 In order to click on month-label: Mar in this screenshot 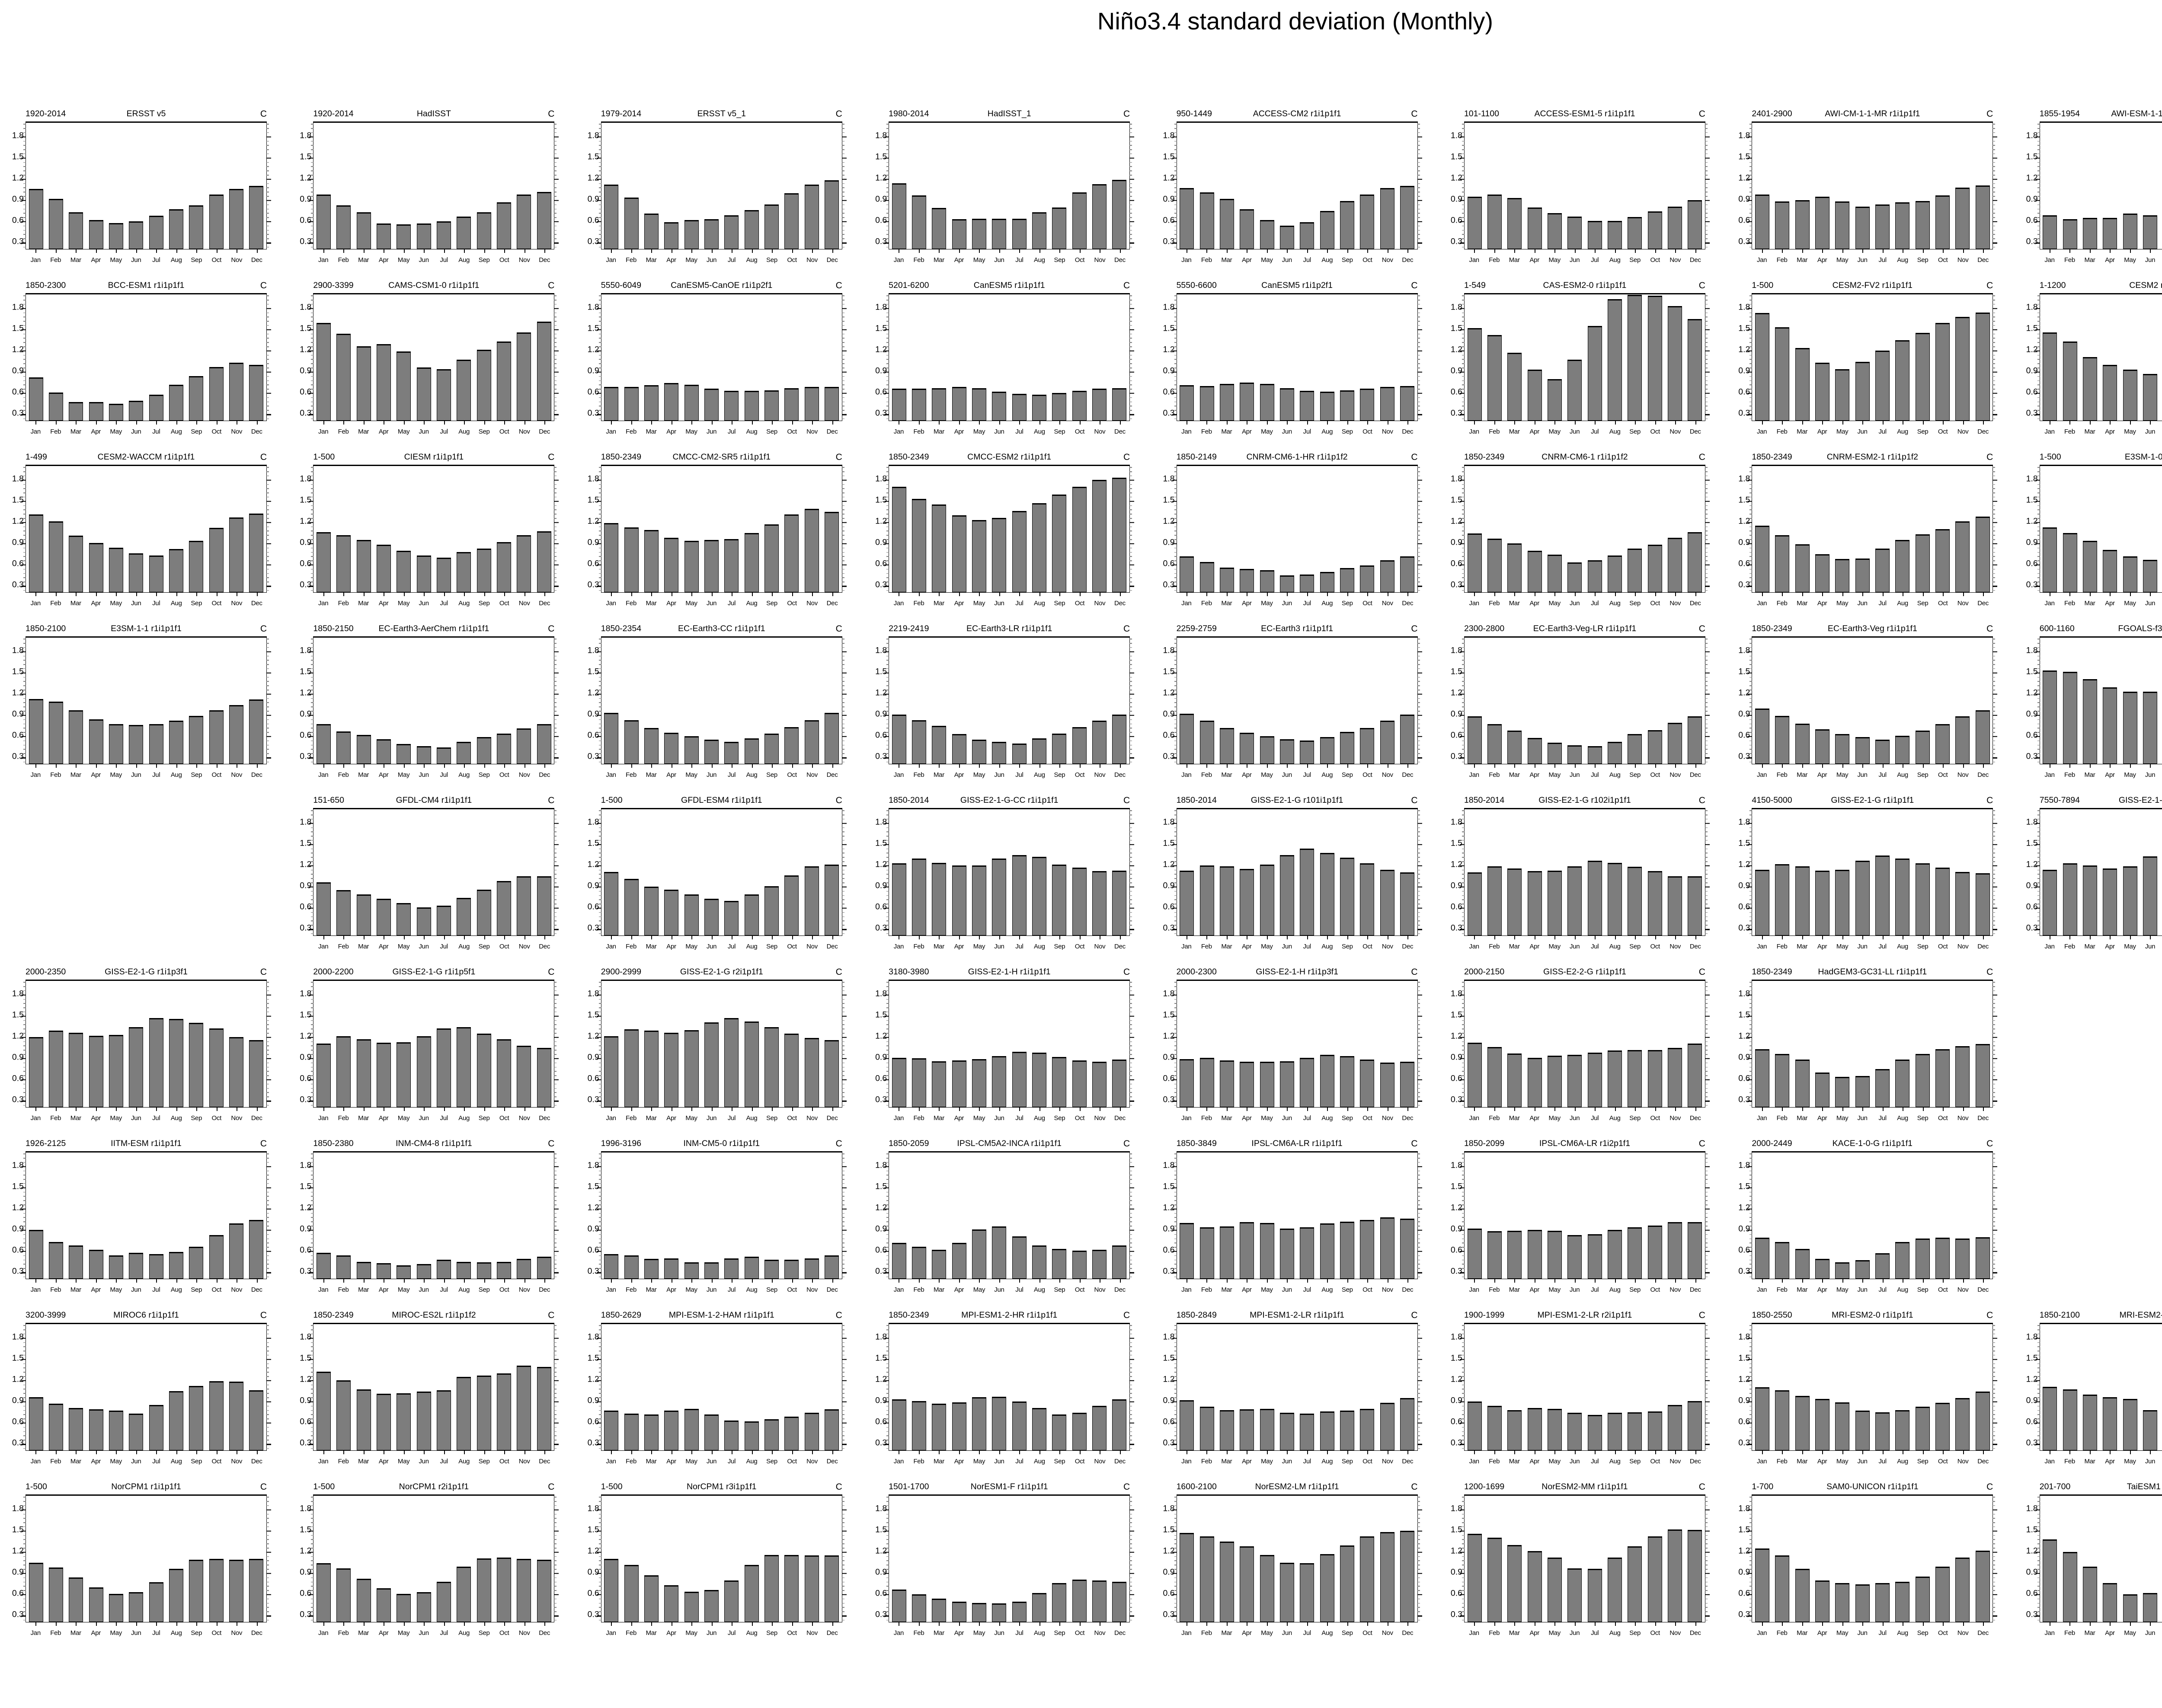, I will do `click(1803, 946)`.